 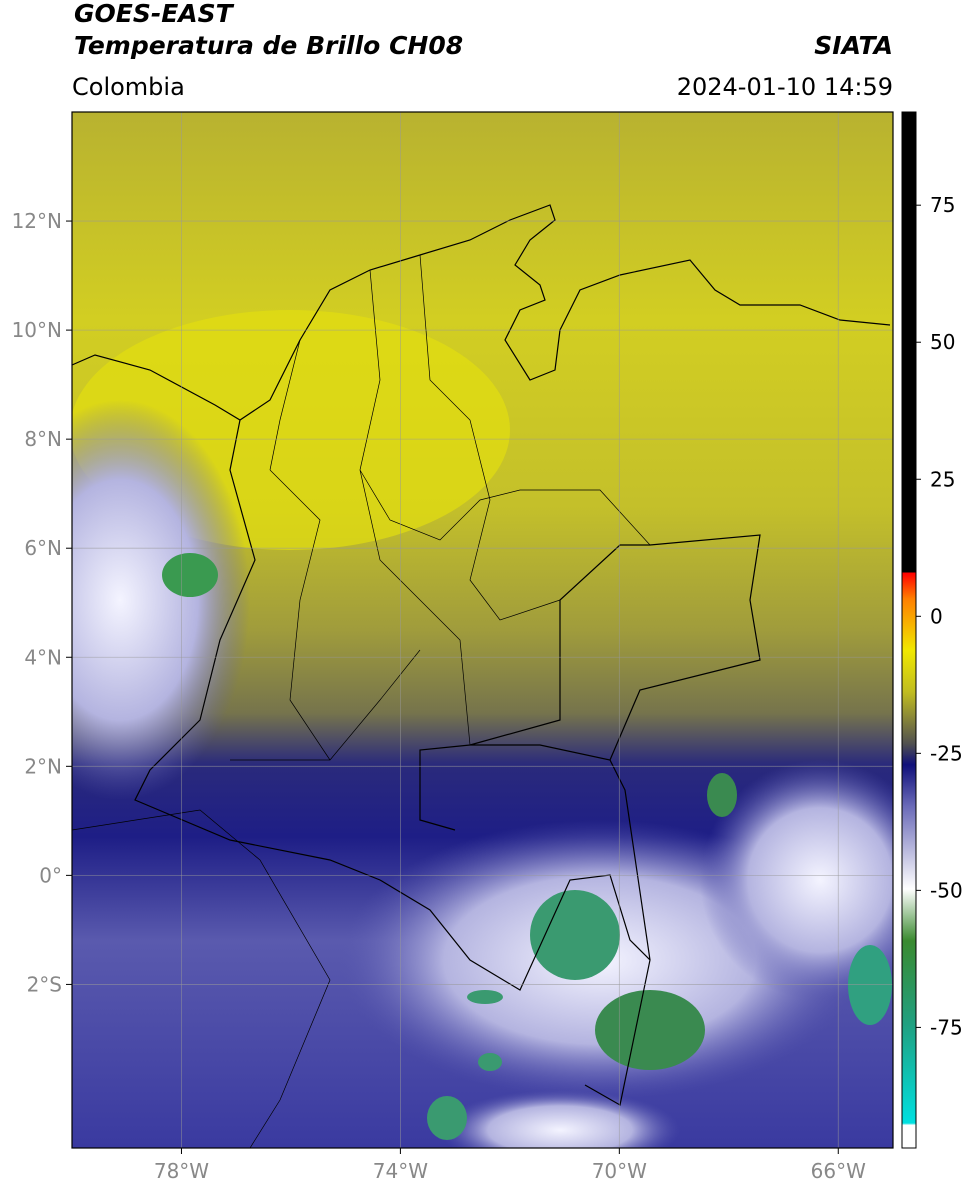 I want to click on x-tick-label: 70°W, so click(x=619, y=1171).